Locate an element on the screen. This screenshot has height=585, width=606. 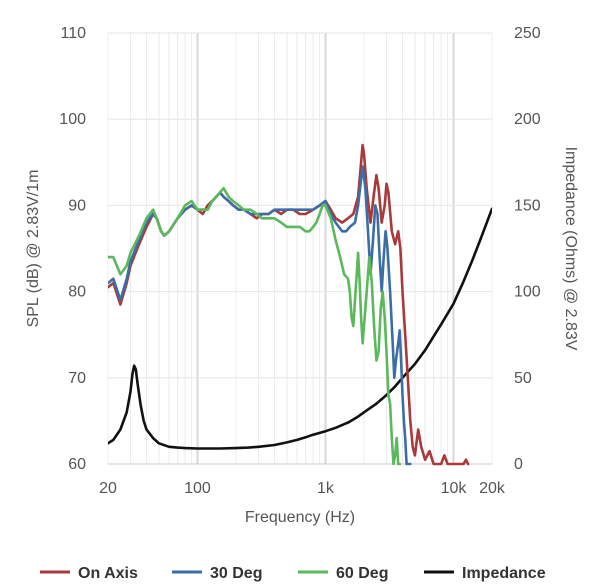
legend: On Axis 30 Deg 60 Deg Impedance is located at coordinates (293, 573).